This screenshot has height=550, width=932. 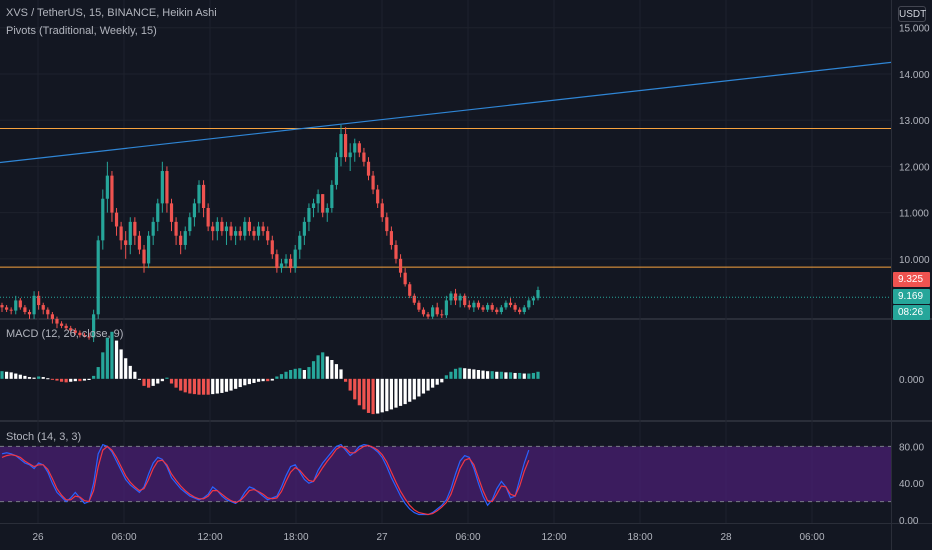 I want to click on time-axis-label: 27, so click(x=382, y=537).